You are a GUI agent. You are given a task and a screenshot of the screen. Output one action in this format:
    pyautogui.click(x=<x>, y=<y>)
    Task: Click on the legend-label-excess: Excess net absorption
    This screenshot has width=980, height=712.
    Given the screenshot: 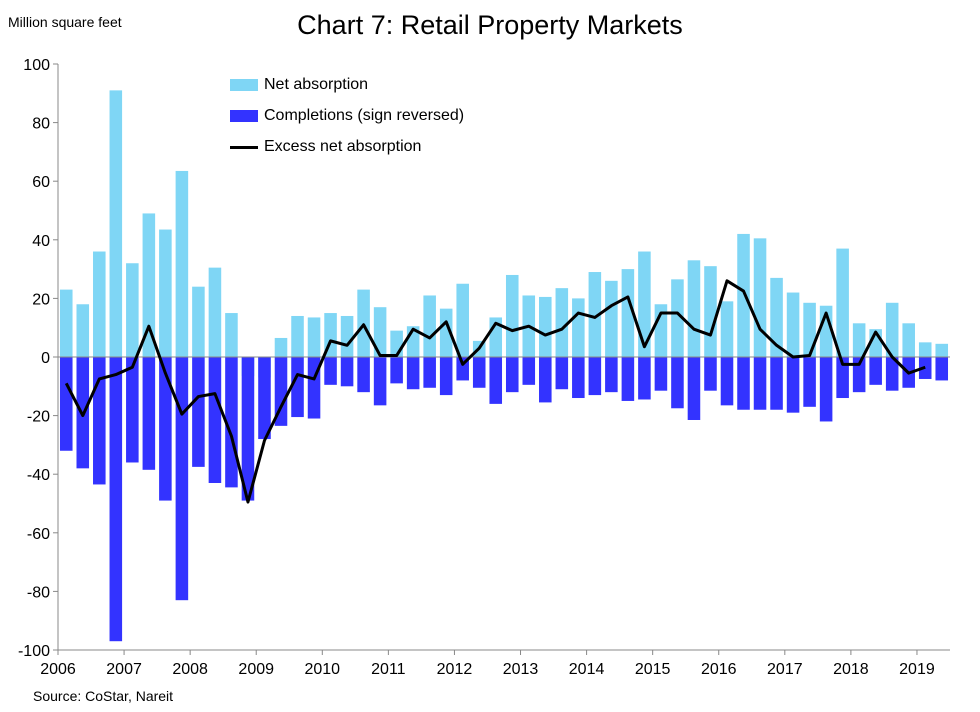 What is the action you would take?
    pyautogui.click(x=343, y=146)
    